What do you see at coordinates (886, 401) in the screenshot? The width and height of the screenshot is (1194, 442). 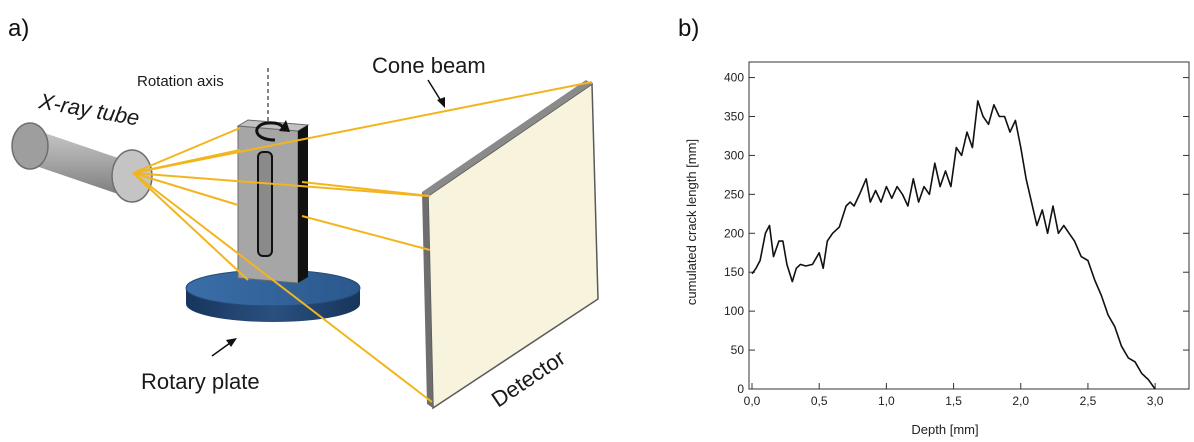 I see `x-tick-label: 1,0` at bounding box center [886, 401].